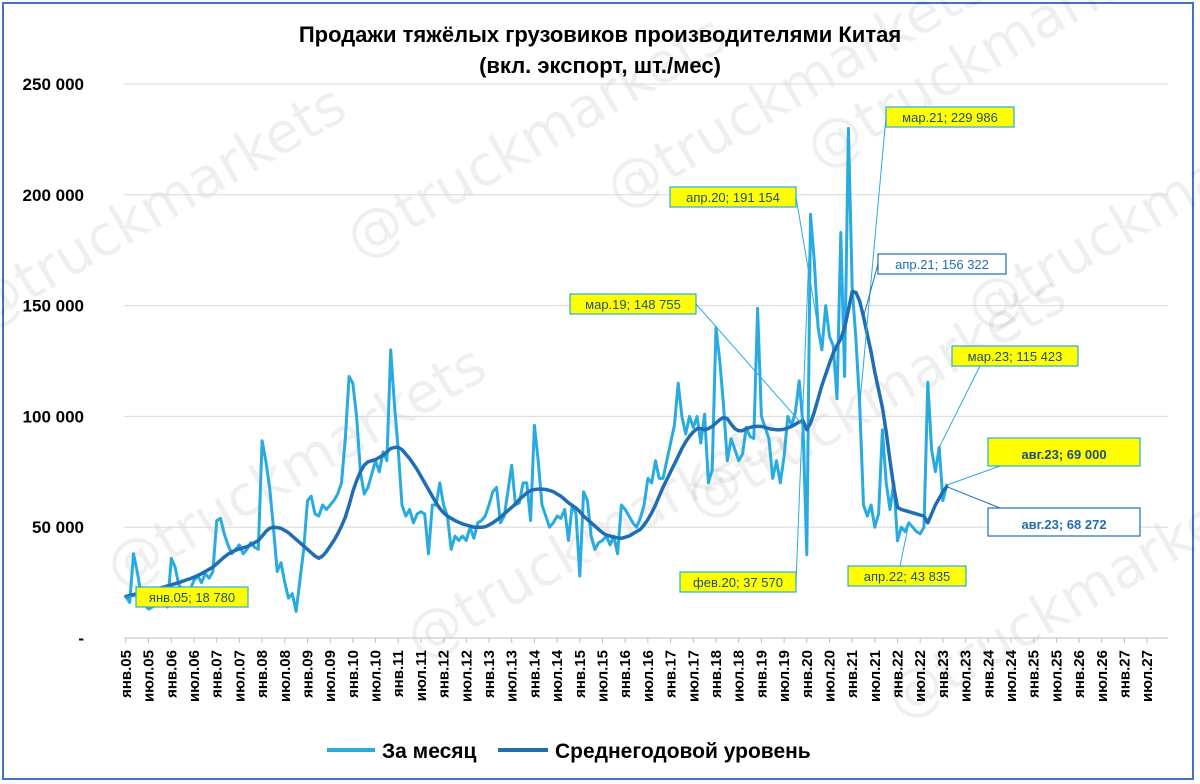 This screenshot has width=1200, height=784. What do you see at coordinates (686, 359) in the screenshot?
I see `annotation: мар.19; 148 755` at bounding box center [686, 359].